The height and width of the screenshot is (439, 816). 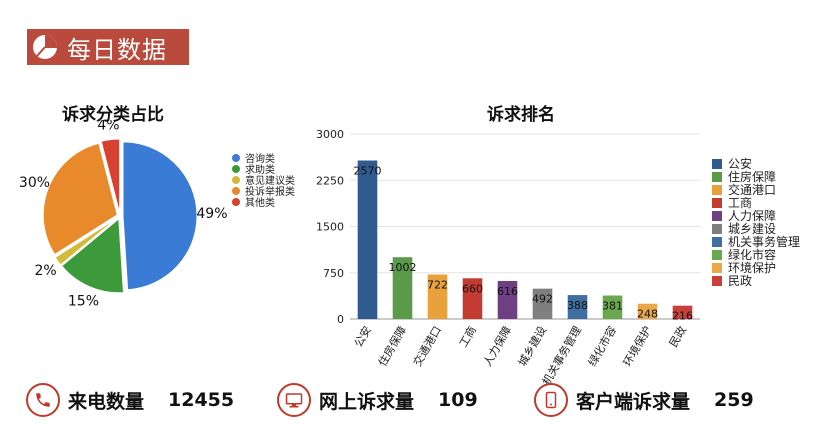 I want to click on stat-value: 259, so click(x=734, y=400).